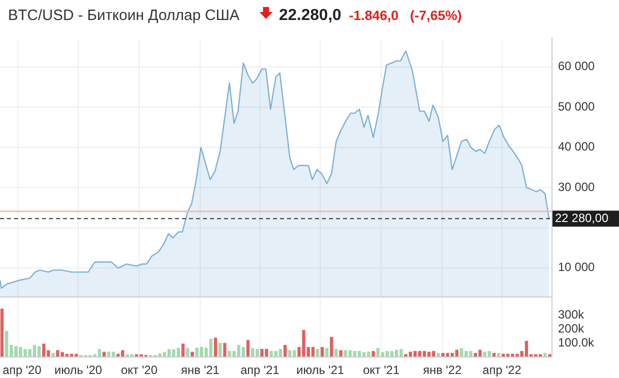 The width and height of the screenshot is (619, 378). I want to click on text: (-7,65%), so click(436, 15).